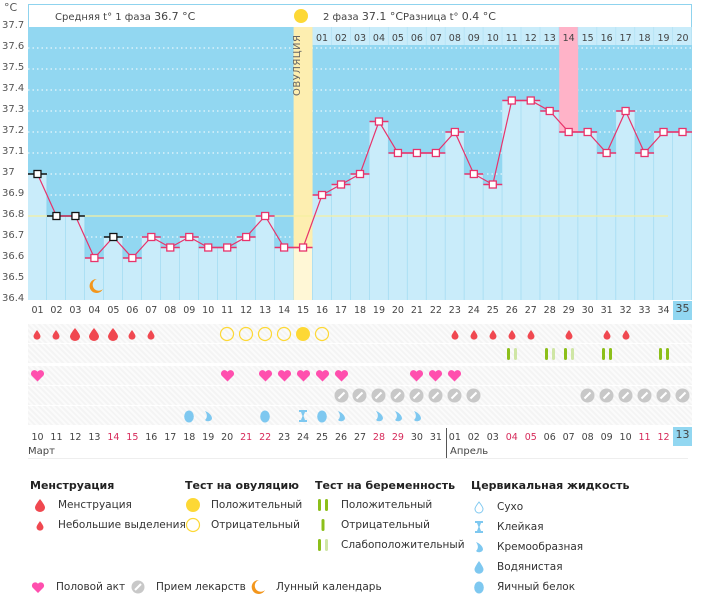  Describe the element at coordinates (530, 437) in the screenshot. I see `calendar-date: 05` at that location.